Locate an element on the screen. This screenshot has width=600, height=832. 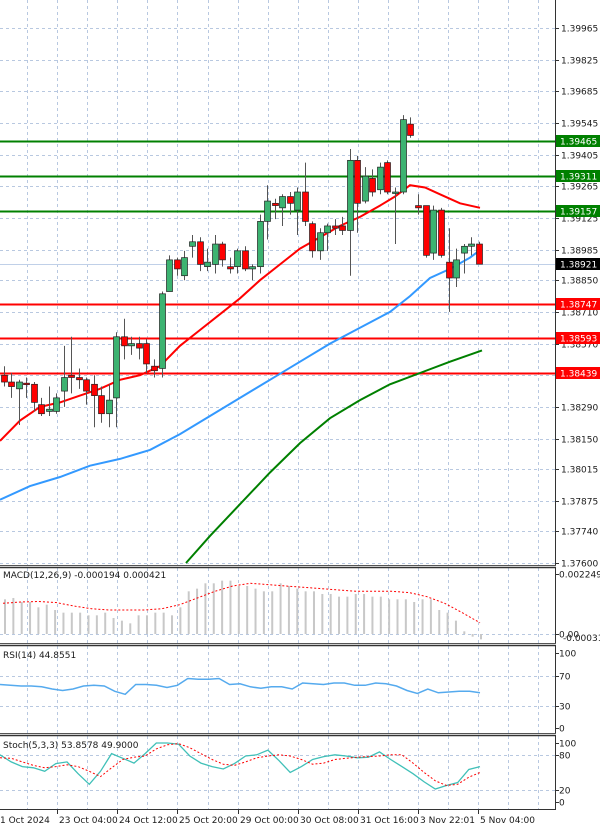
time-tick-label: 31 Oct 16:00 is located at coordinates (389, 821).